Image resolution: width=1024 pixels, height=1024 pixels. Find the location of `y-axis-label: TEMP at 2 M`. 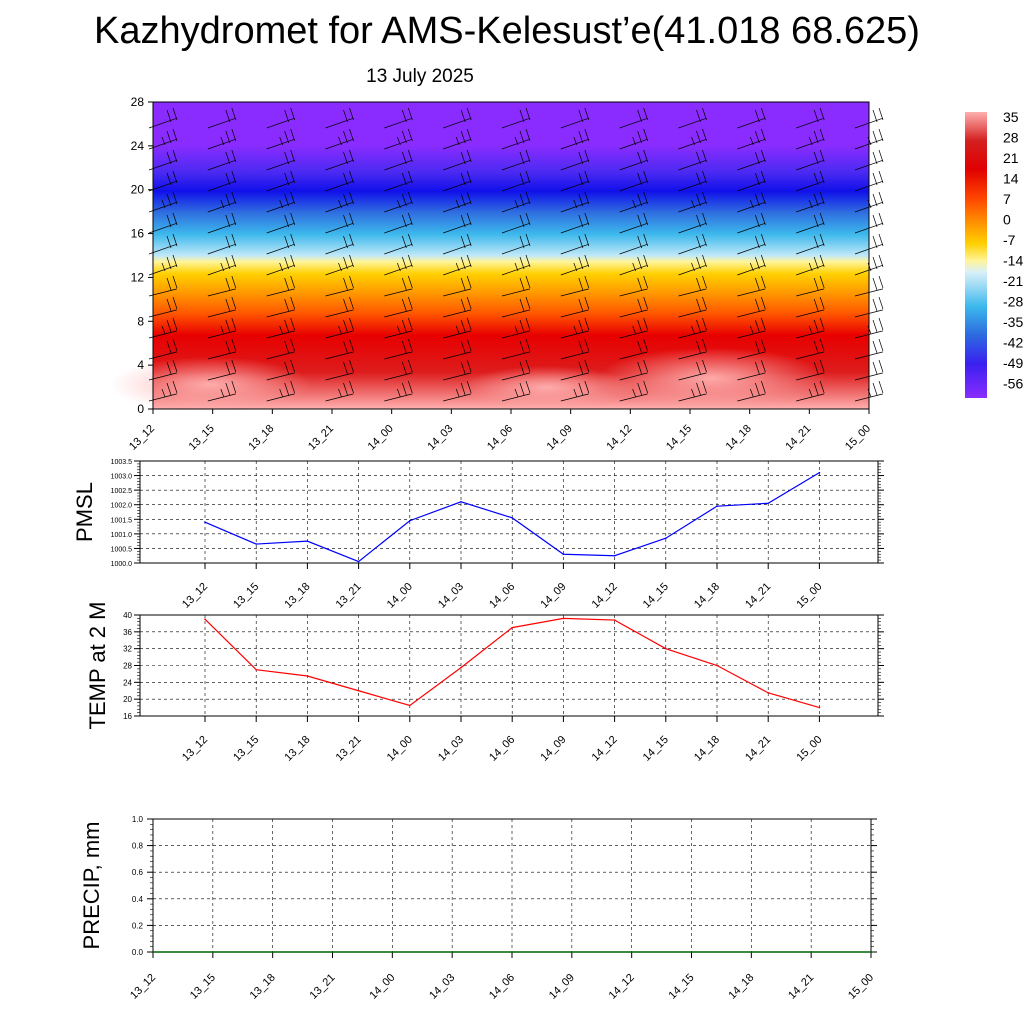

y-axis-label: TEMP at 2 M is located at coordinates (97, 666).